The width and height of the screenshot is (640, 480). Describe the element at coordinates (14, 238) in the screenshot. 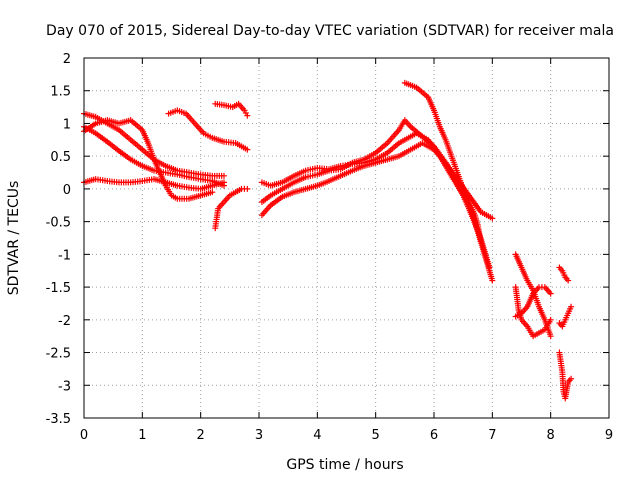

I see `y-axis-label: SDTVAR / TECUs` at that location.